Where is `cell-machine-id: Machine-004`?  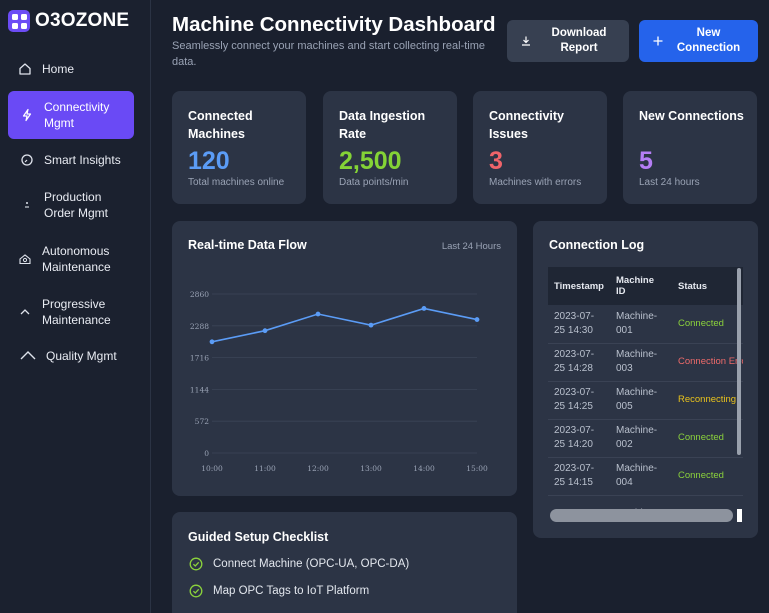
cell-machine-id: Machine-004 is located at coordinates (641, 476).